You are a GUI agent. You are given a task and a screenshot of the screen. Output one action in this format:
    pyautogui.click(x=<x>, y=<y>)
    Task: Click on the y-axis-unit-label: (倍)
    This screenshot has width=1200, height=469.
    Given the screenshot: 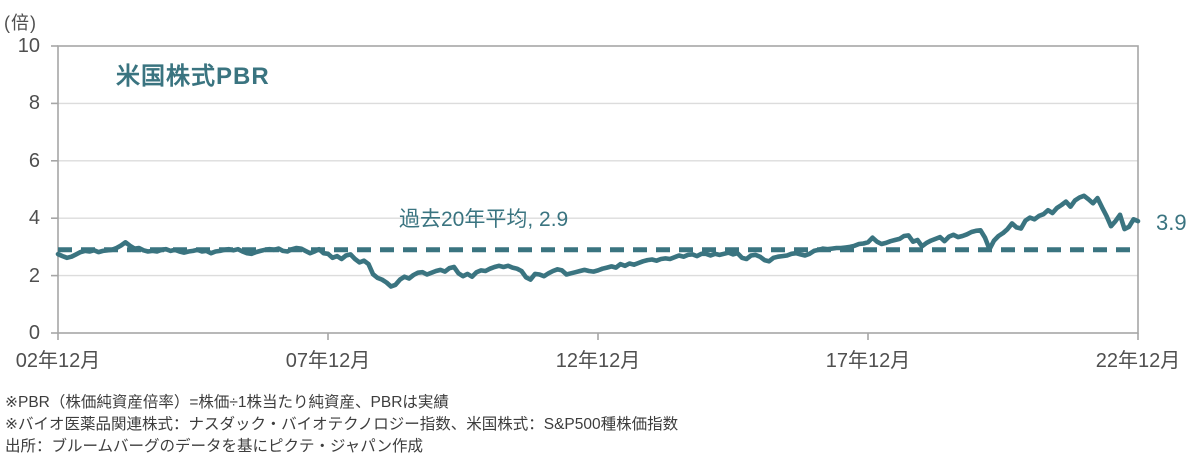 What is the action you would take?
    pyautogui.click(x=20, y=23)
    